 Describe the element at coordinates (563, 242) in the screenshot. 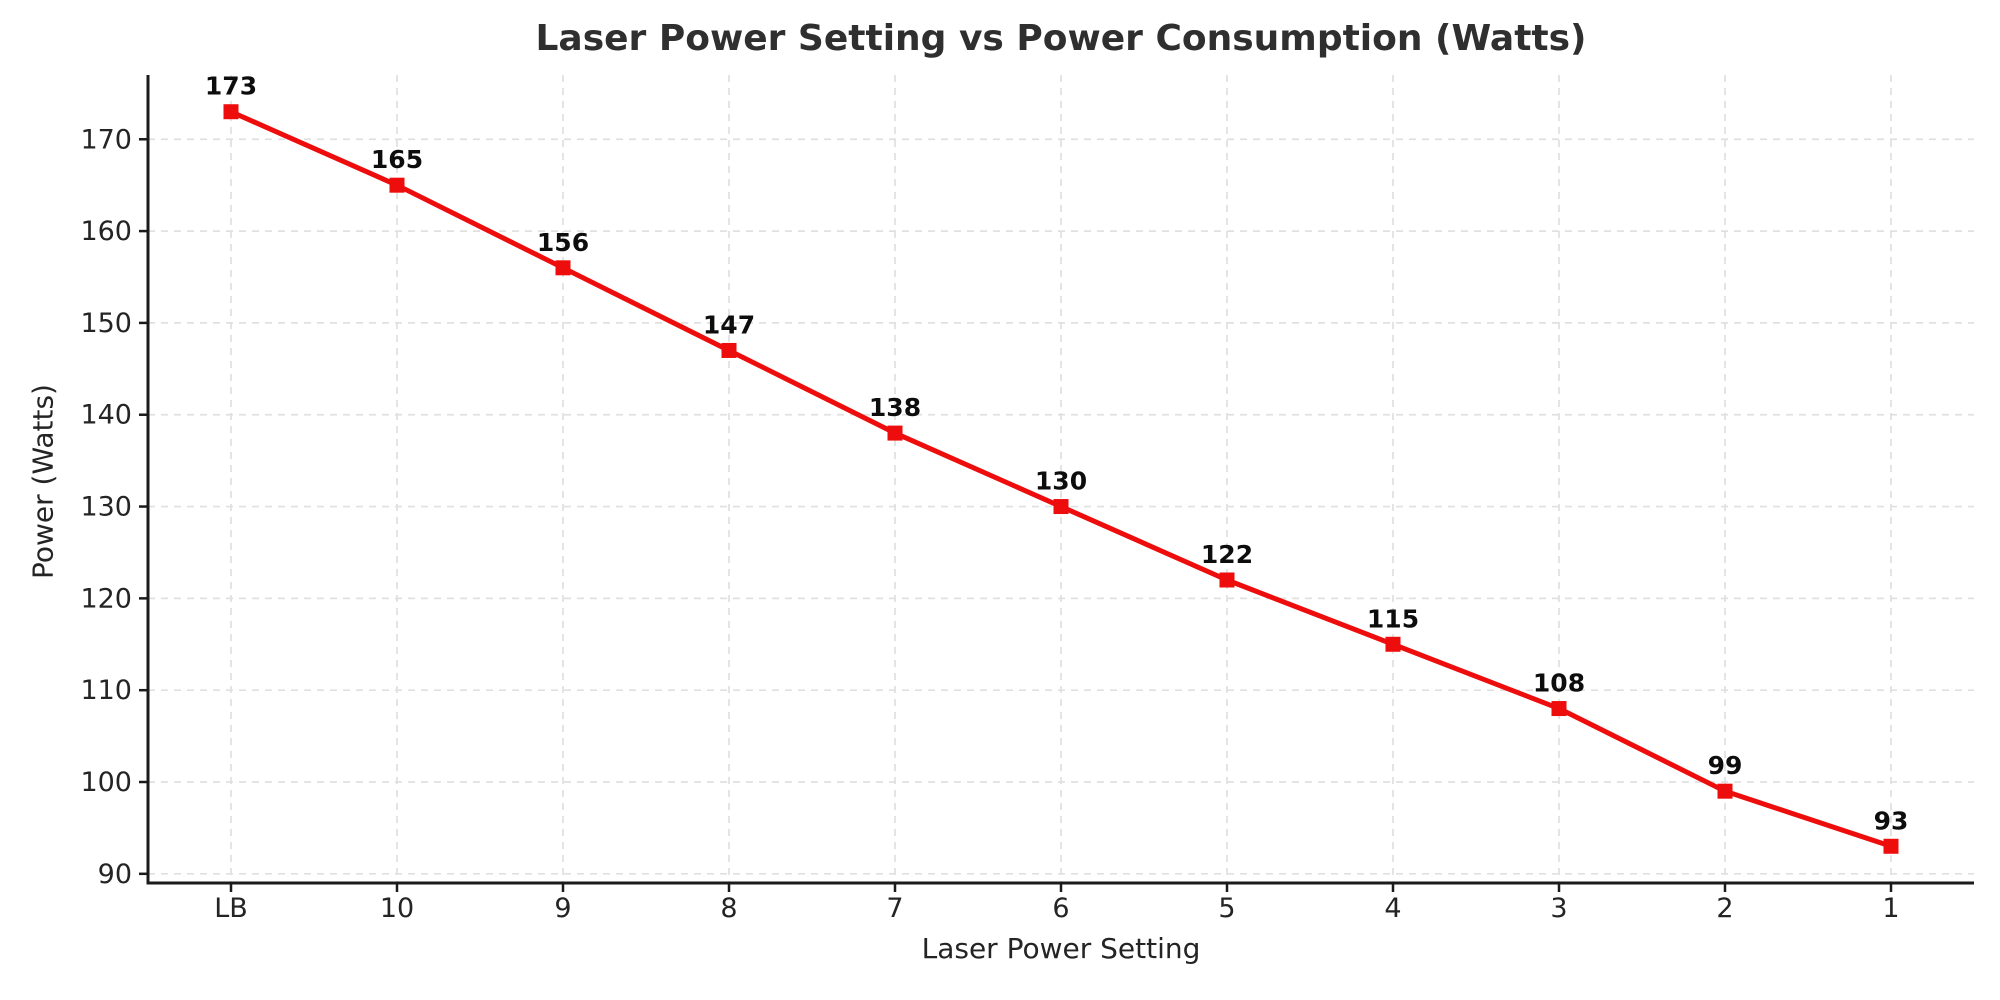

I see `data-point-label: 156` at that location.